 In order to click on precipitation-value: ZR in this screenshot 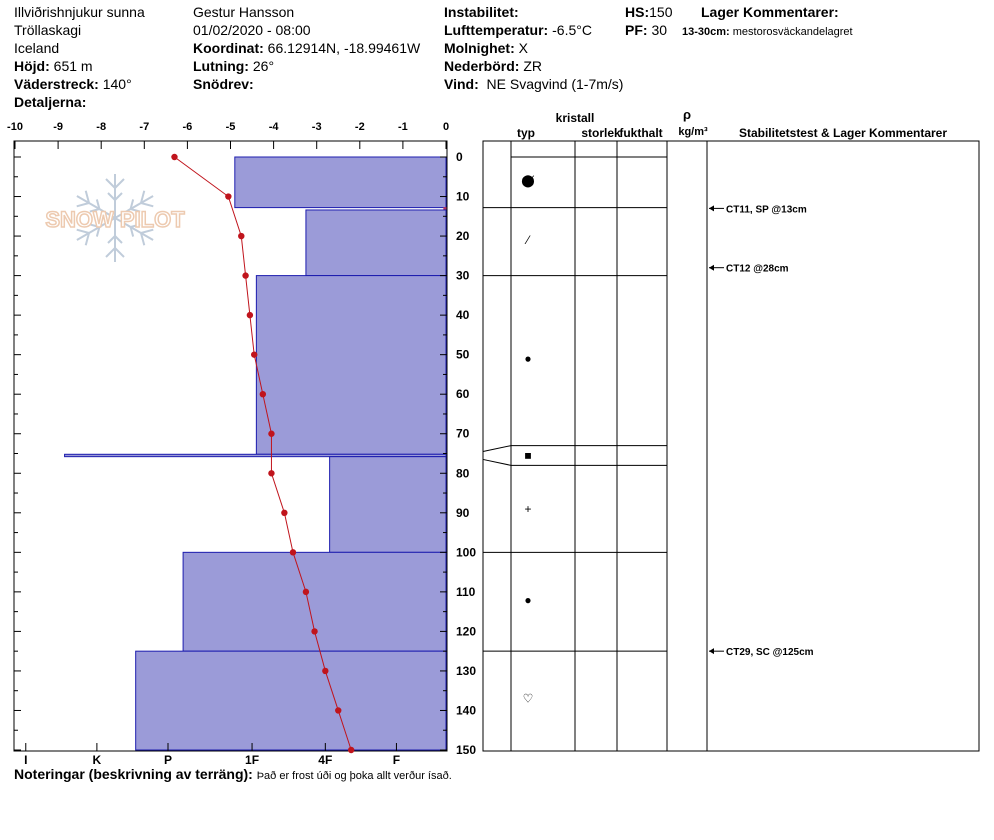, I will do `click(533, 66)`.